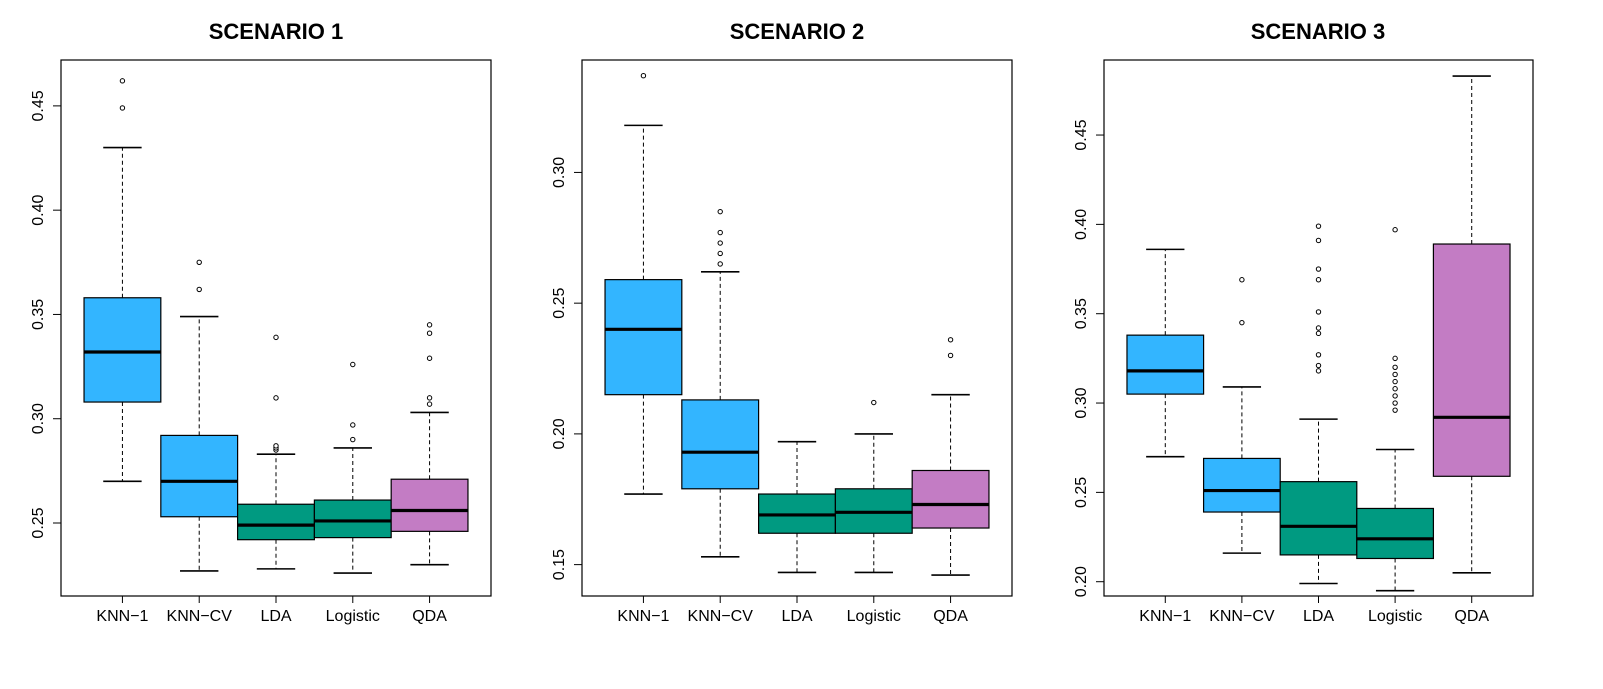  Describe the element at coordinates (1318, 31) in the screenshot. I see `chart-title: SCENARIO 3` at that location.